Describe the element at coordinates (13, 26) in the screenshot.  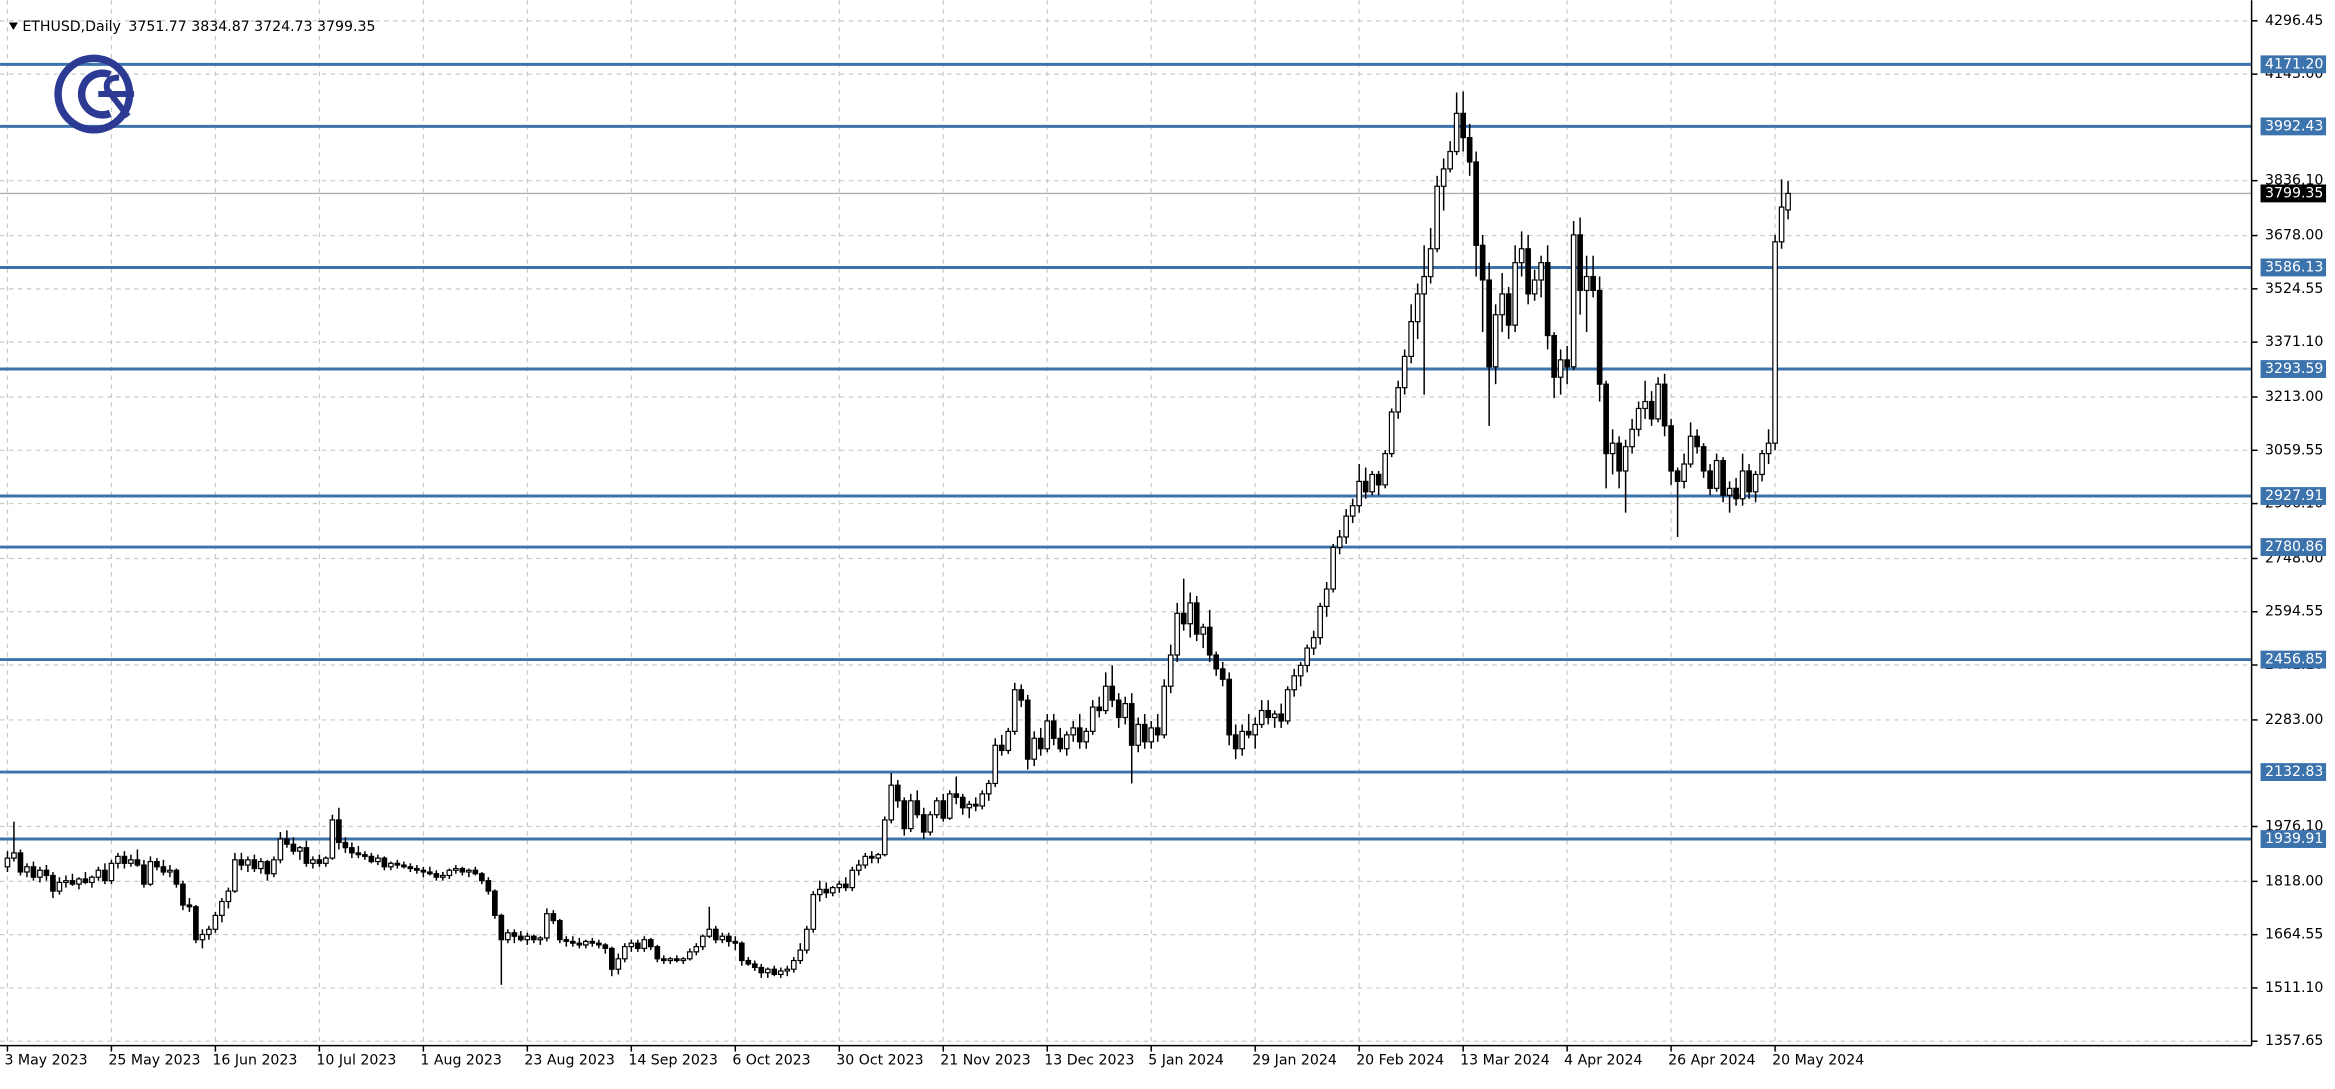
I see `menu-arrow` at that location.